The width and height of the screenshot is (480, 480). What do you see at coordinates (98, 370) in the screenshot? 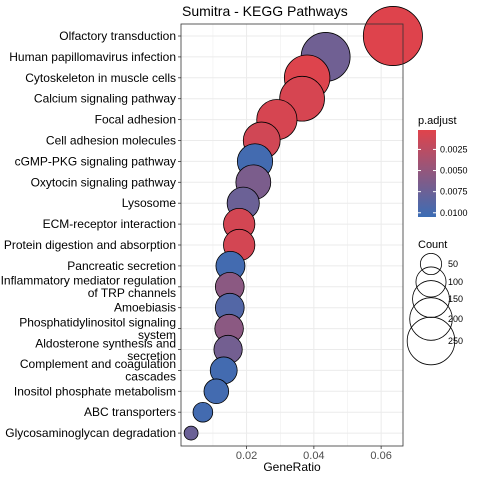
I see `category-label: Complement and coagulation cascades` at bounding box center [98, 370].